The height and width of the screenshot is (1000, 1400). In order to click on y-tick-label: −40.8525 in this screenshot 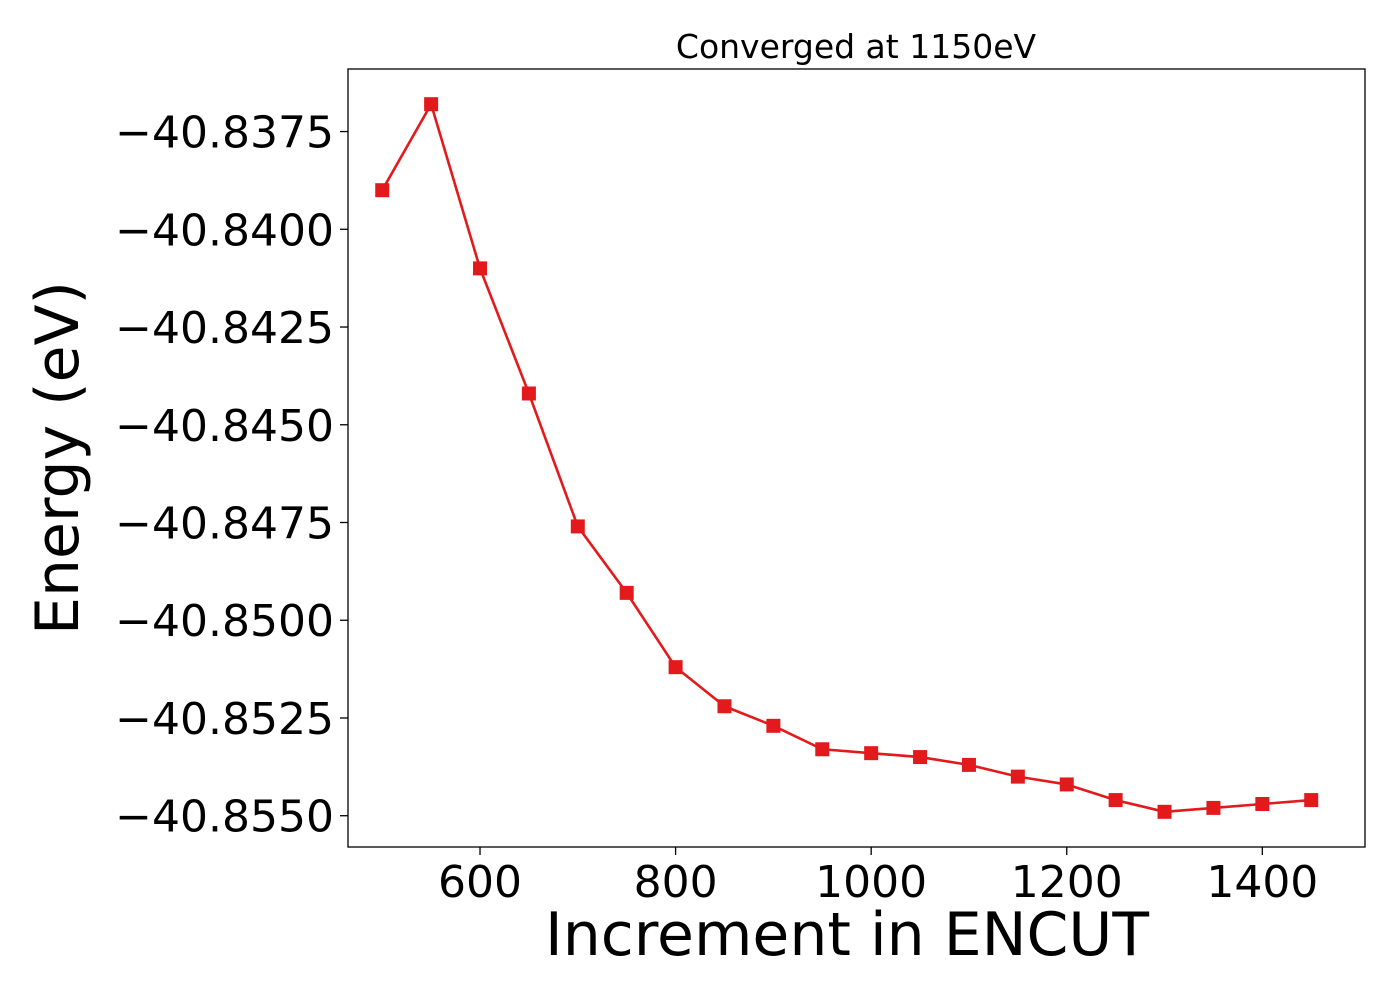, I will do `click(224, 719)`.